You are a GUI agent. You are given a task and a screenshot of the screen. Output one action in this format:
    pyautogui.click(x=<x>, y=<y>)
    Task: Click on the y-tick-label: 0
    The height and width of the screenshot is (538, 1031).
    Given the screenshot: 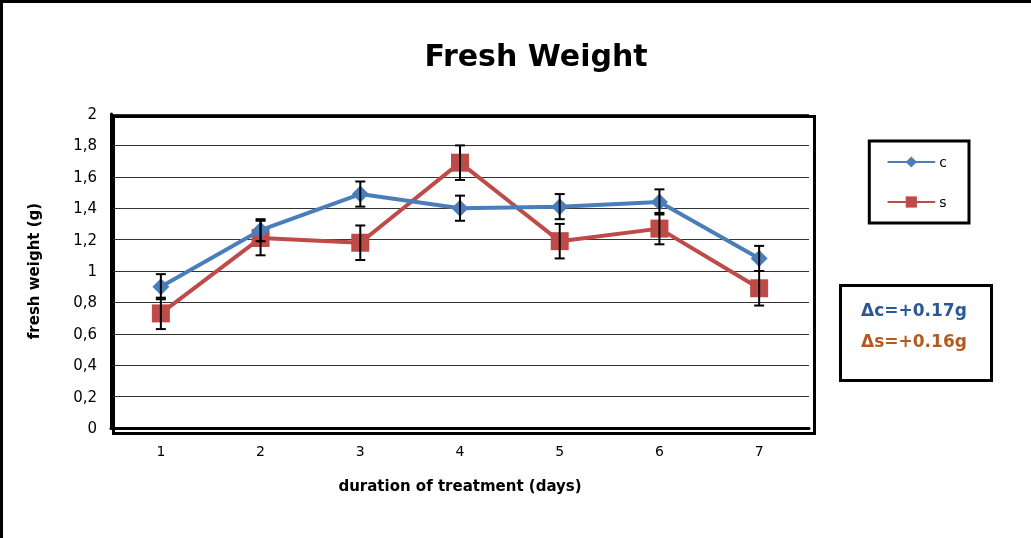 What is the action you would take?
    pyautogui.click(x=92, y=428)
    